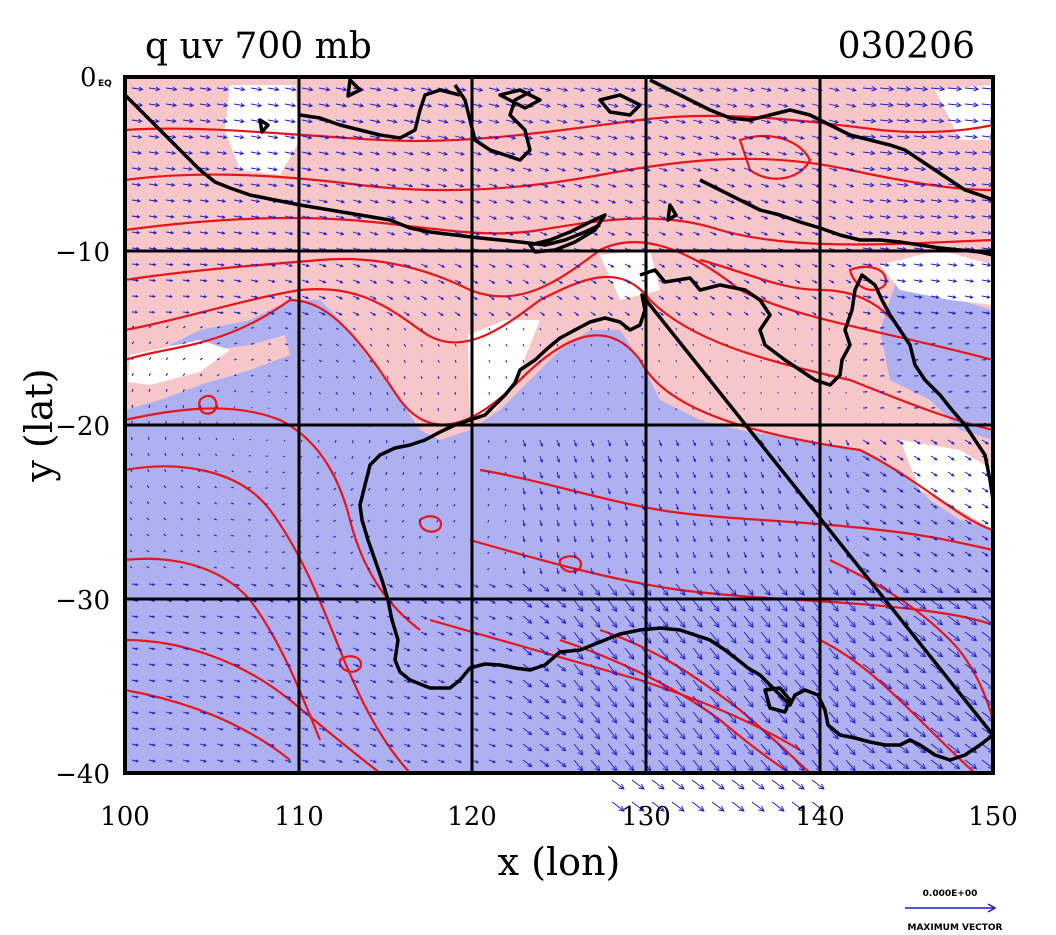  What do you see at coordinates (125, 817) in the screenshot?
I see `x-tick-100: 100` at bounding box center [125, 817].